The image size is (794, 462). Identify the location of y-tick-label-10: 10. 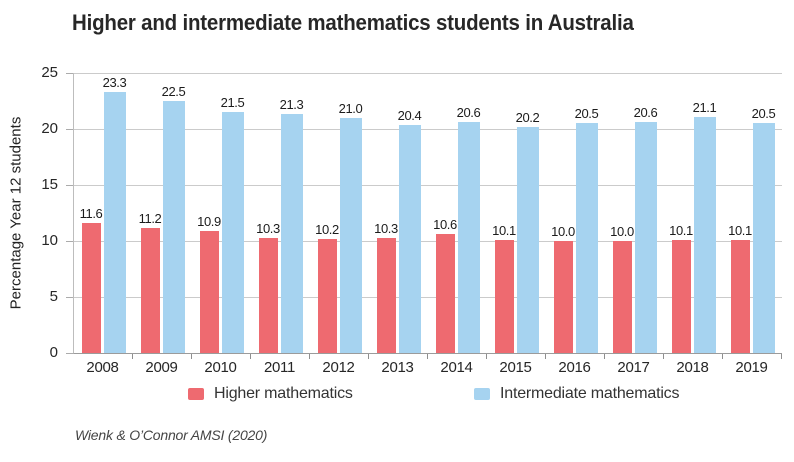
(49, 240).